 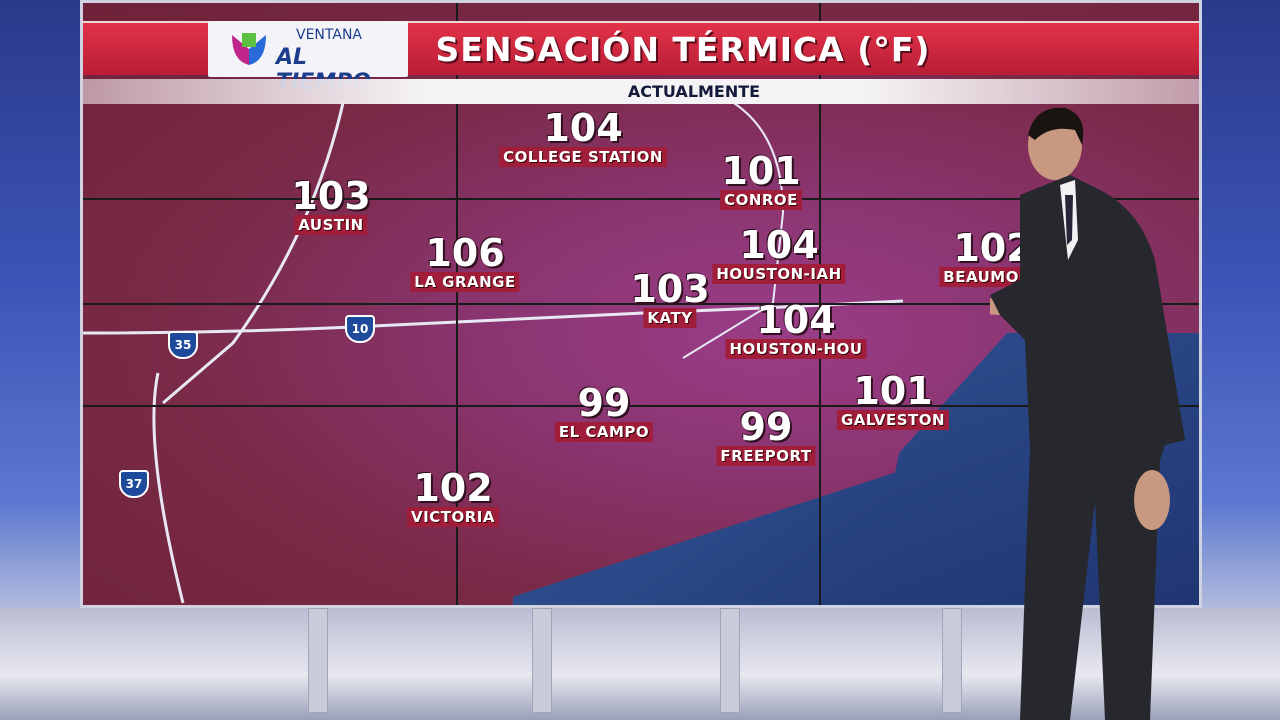 I want to click on city-college-station: 104 COLLEGE STATION, so click(x=583, y=138).